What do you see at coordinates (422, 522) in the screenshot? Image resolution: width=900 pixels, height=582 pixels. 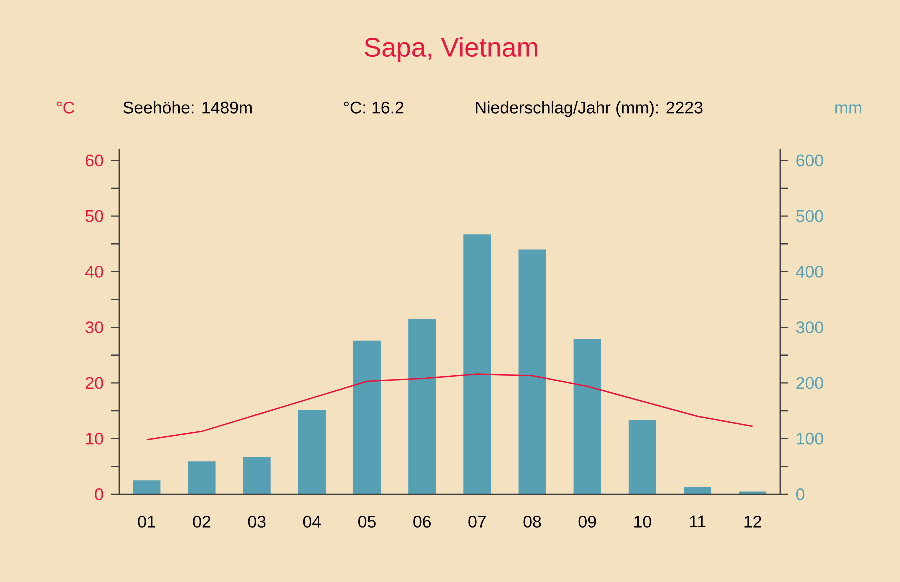 I see `x-tick-label: 06` at bounding box center [422, 522].